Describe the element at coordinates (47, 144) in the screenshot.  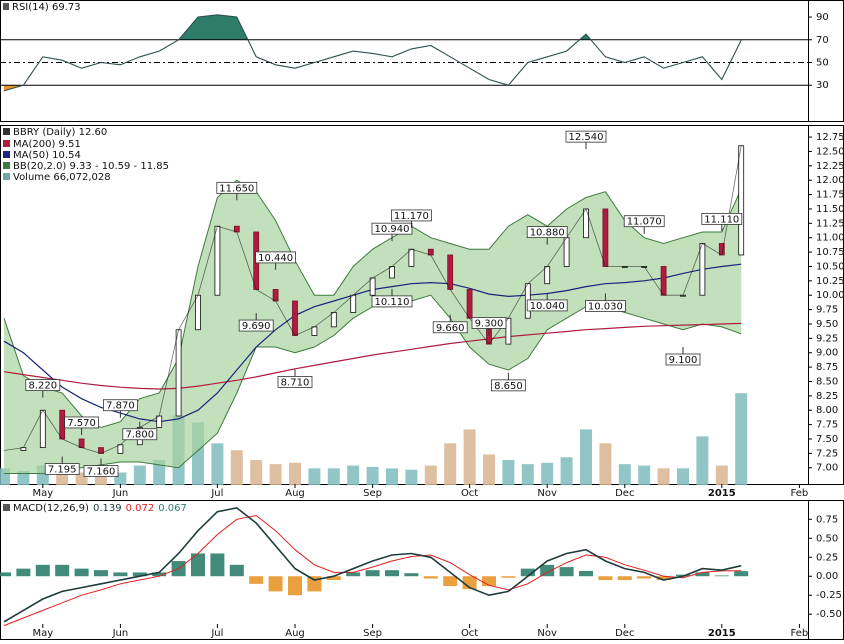
I see `legend-label: MA(200) 9.51` at that location.